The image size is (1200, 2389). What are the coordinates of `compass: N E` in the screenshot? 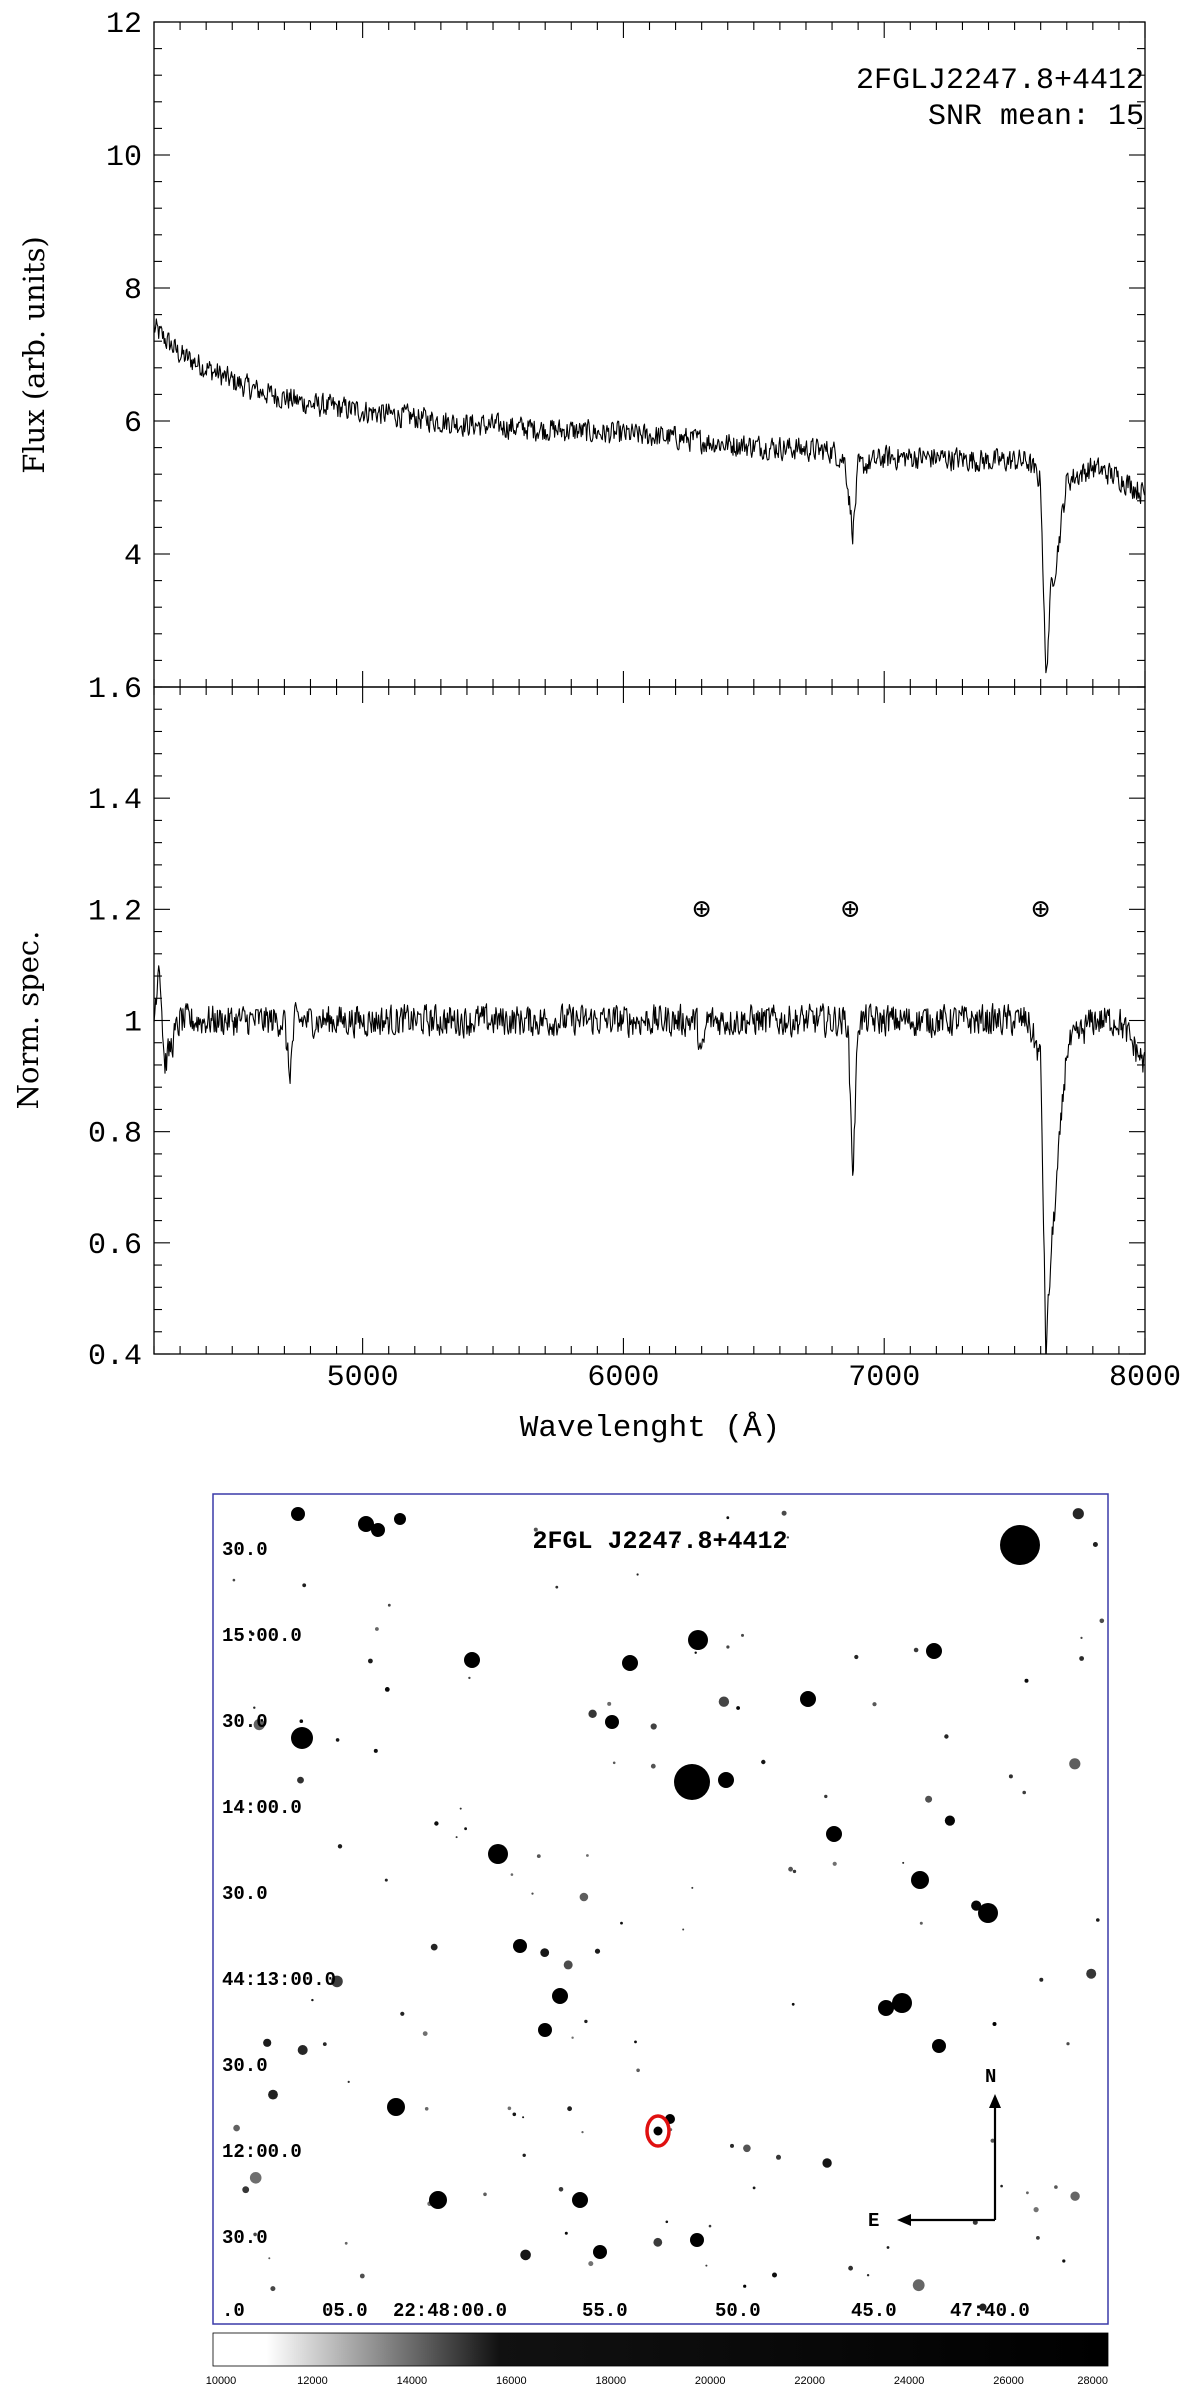 It's located at (934, 2149).